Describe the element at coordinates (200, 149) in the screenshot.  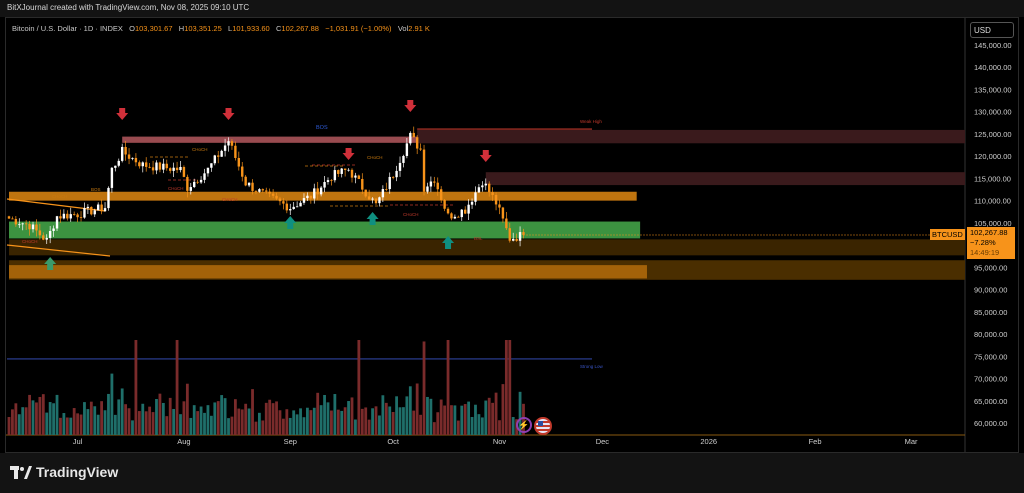
I see `choch-label-0: CHoCH` at that location.